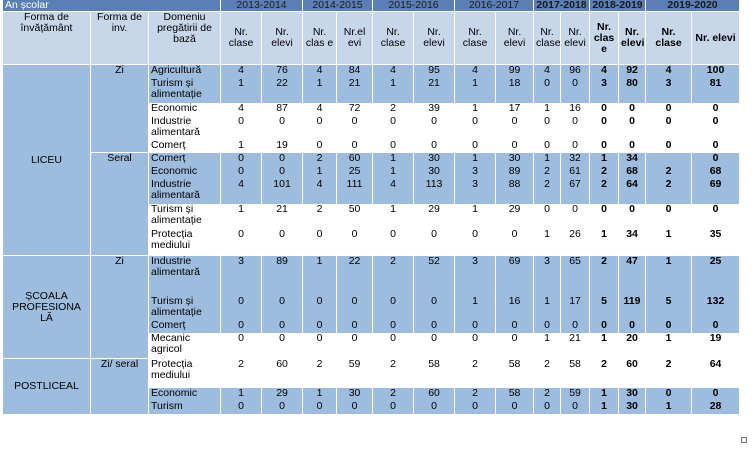 This screenshot has width=755, height=455. Describe the element at coordinates (744, 440) in the screenshot. I see `resize-handle` at that location.